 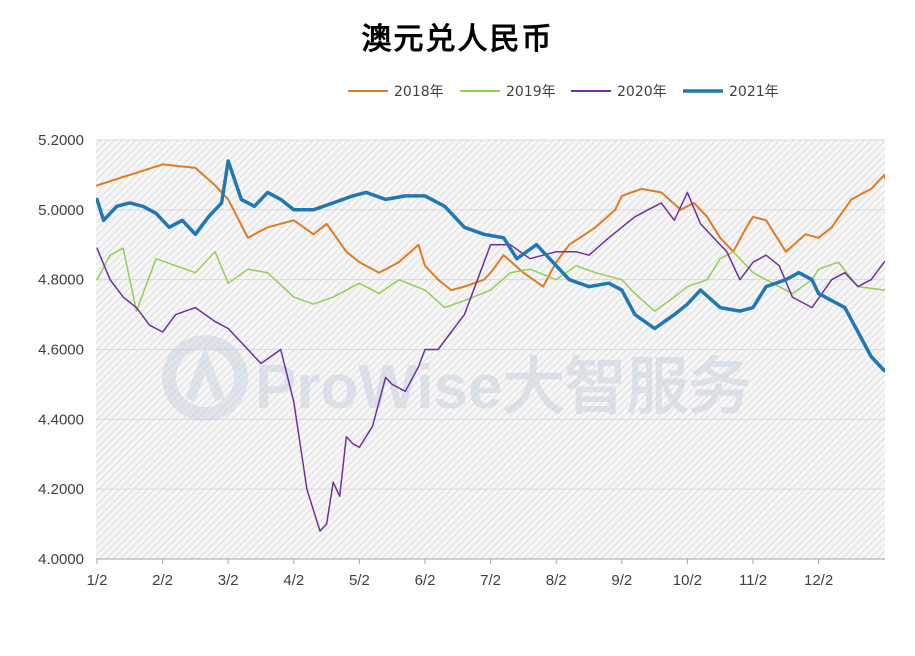 What do you see at coordinates (61, 559) in the screenshot?
I see `y-tick-label: 4.0000` at bounding box center [61, 559].